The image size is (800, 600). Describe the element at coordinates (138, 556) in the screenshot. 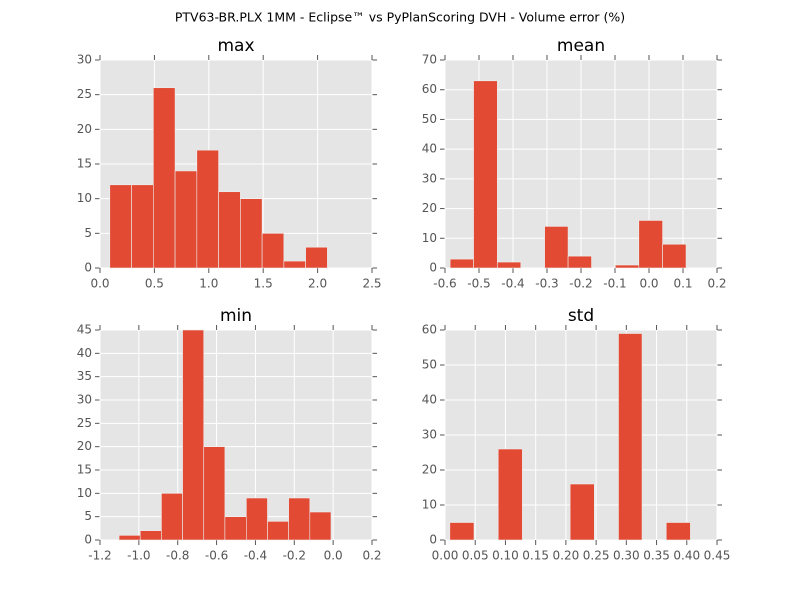

I see `x-tick-label: -1.0` at that location.